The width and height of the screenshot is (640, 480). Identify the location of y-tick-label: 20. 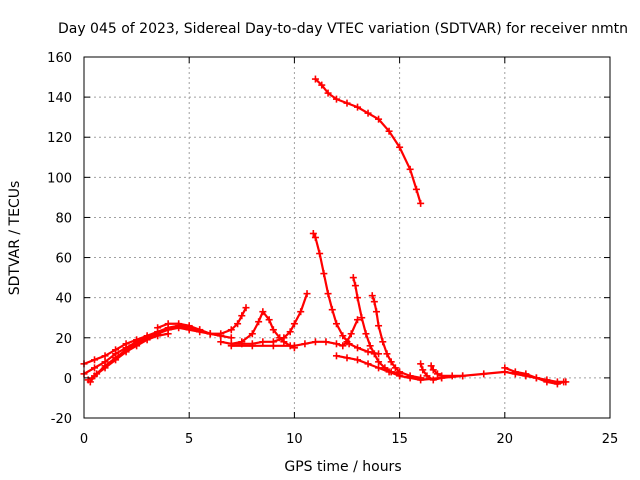
(63, 339).